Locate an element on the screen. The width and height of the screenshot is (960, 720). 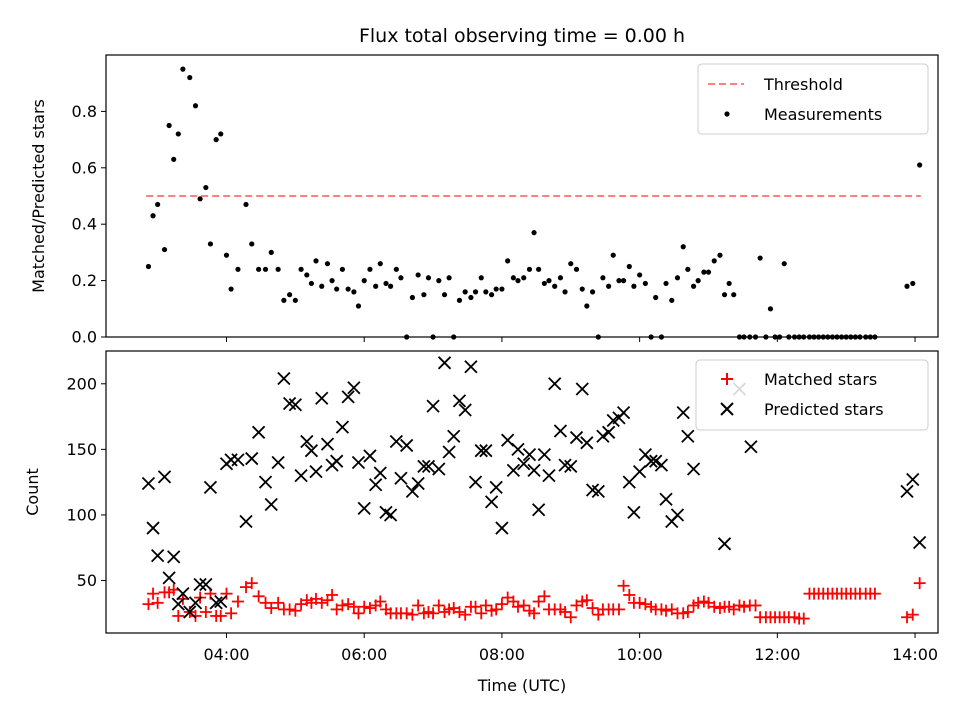
top-y-tick-label: 0.4 is located at coordinates (84, 224).